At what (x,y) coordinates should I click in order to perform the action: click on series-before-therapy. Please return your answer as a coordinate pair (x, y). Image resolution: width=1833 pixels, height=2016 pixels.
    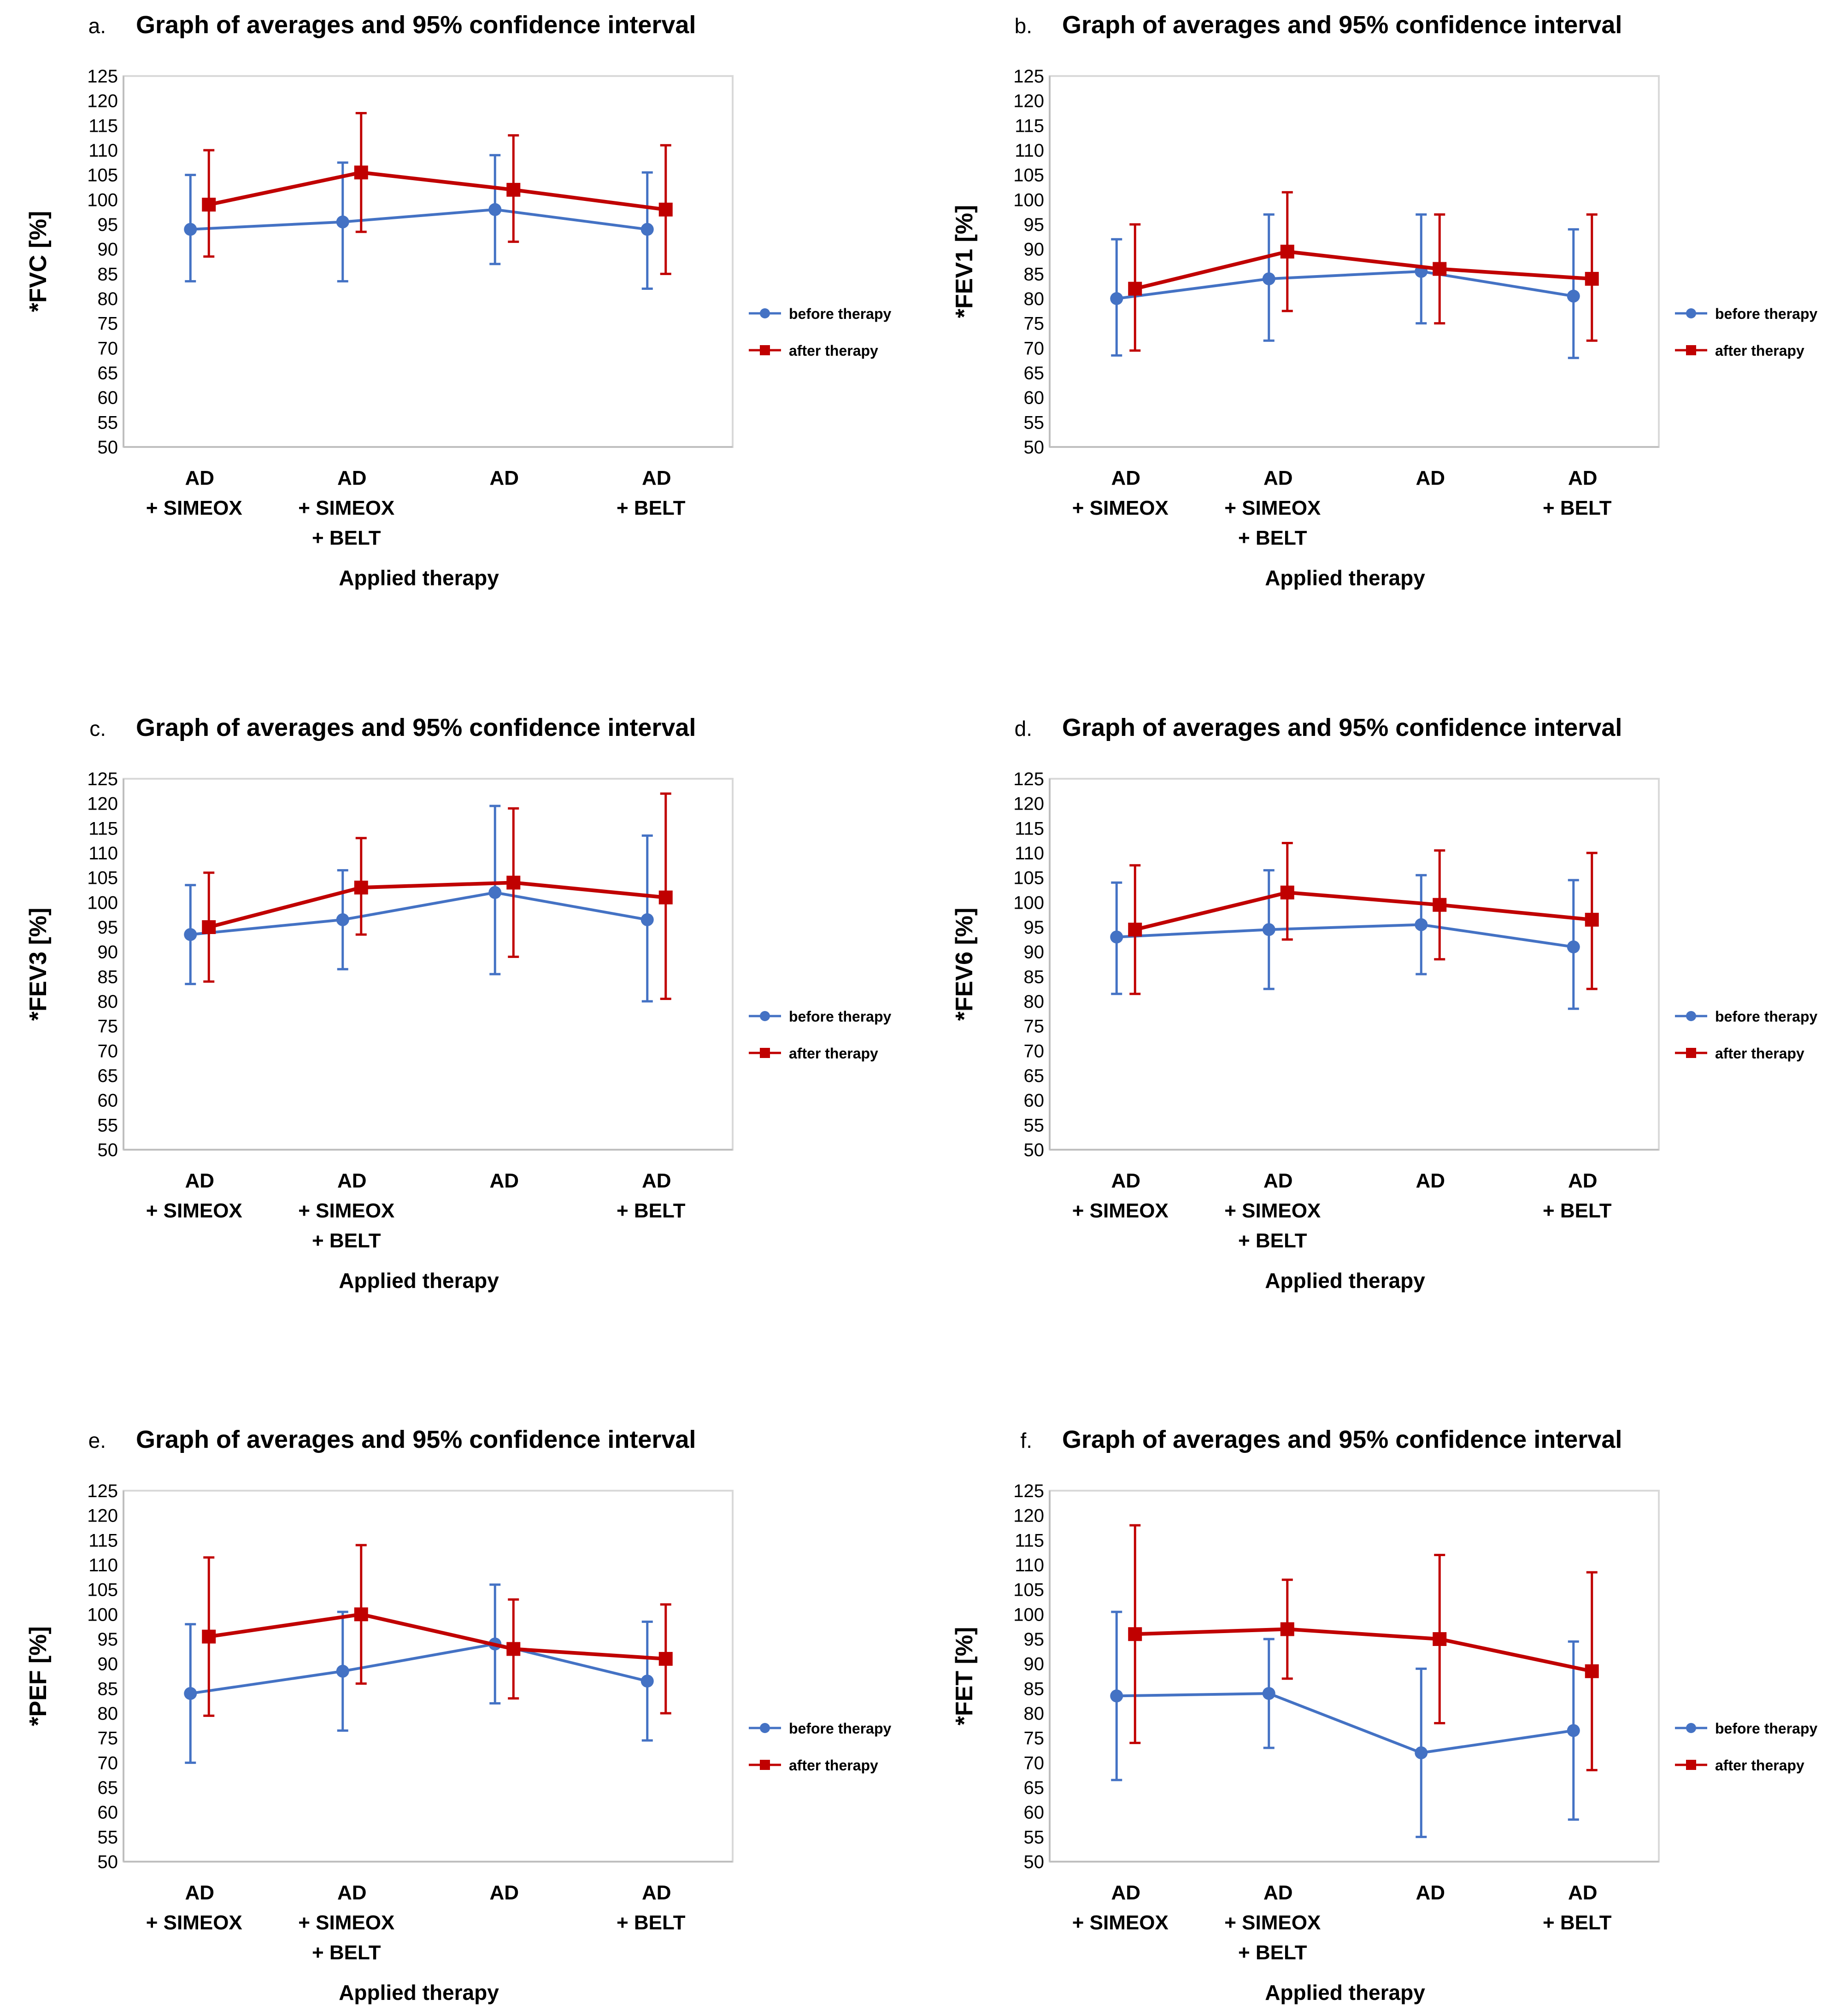
    Looking at the image, I should click on (1345, 286).